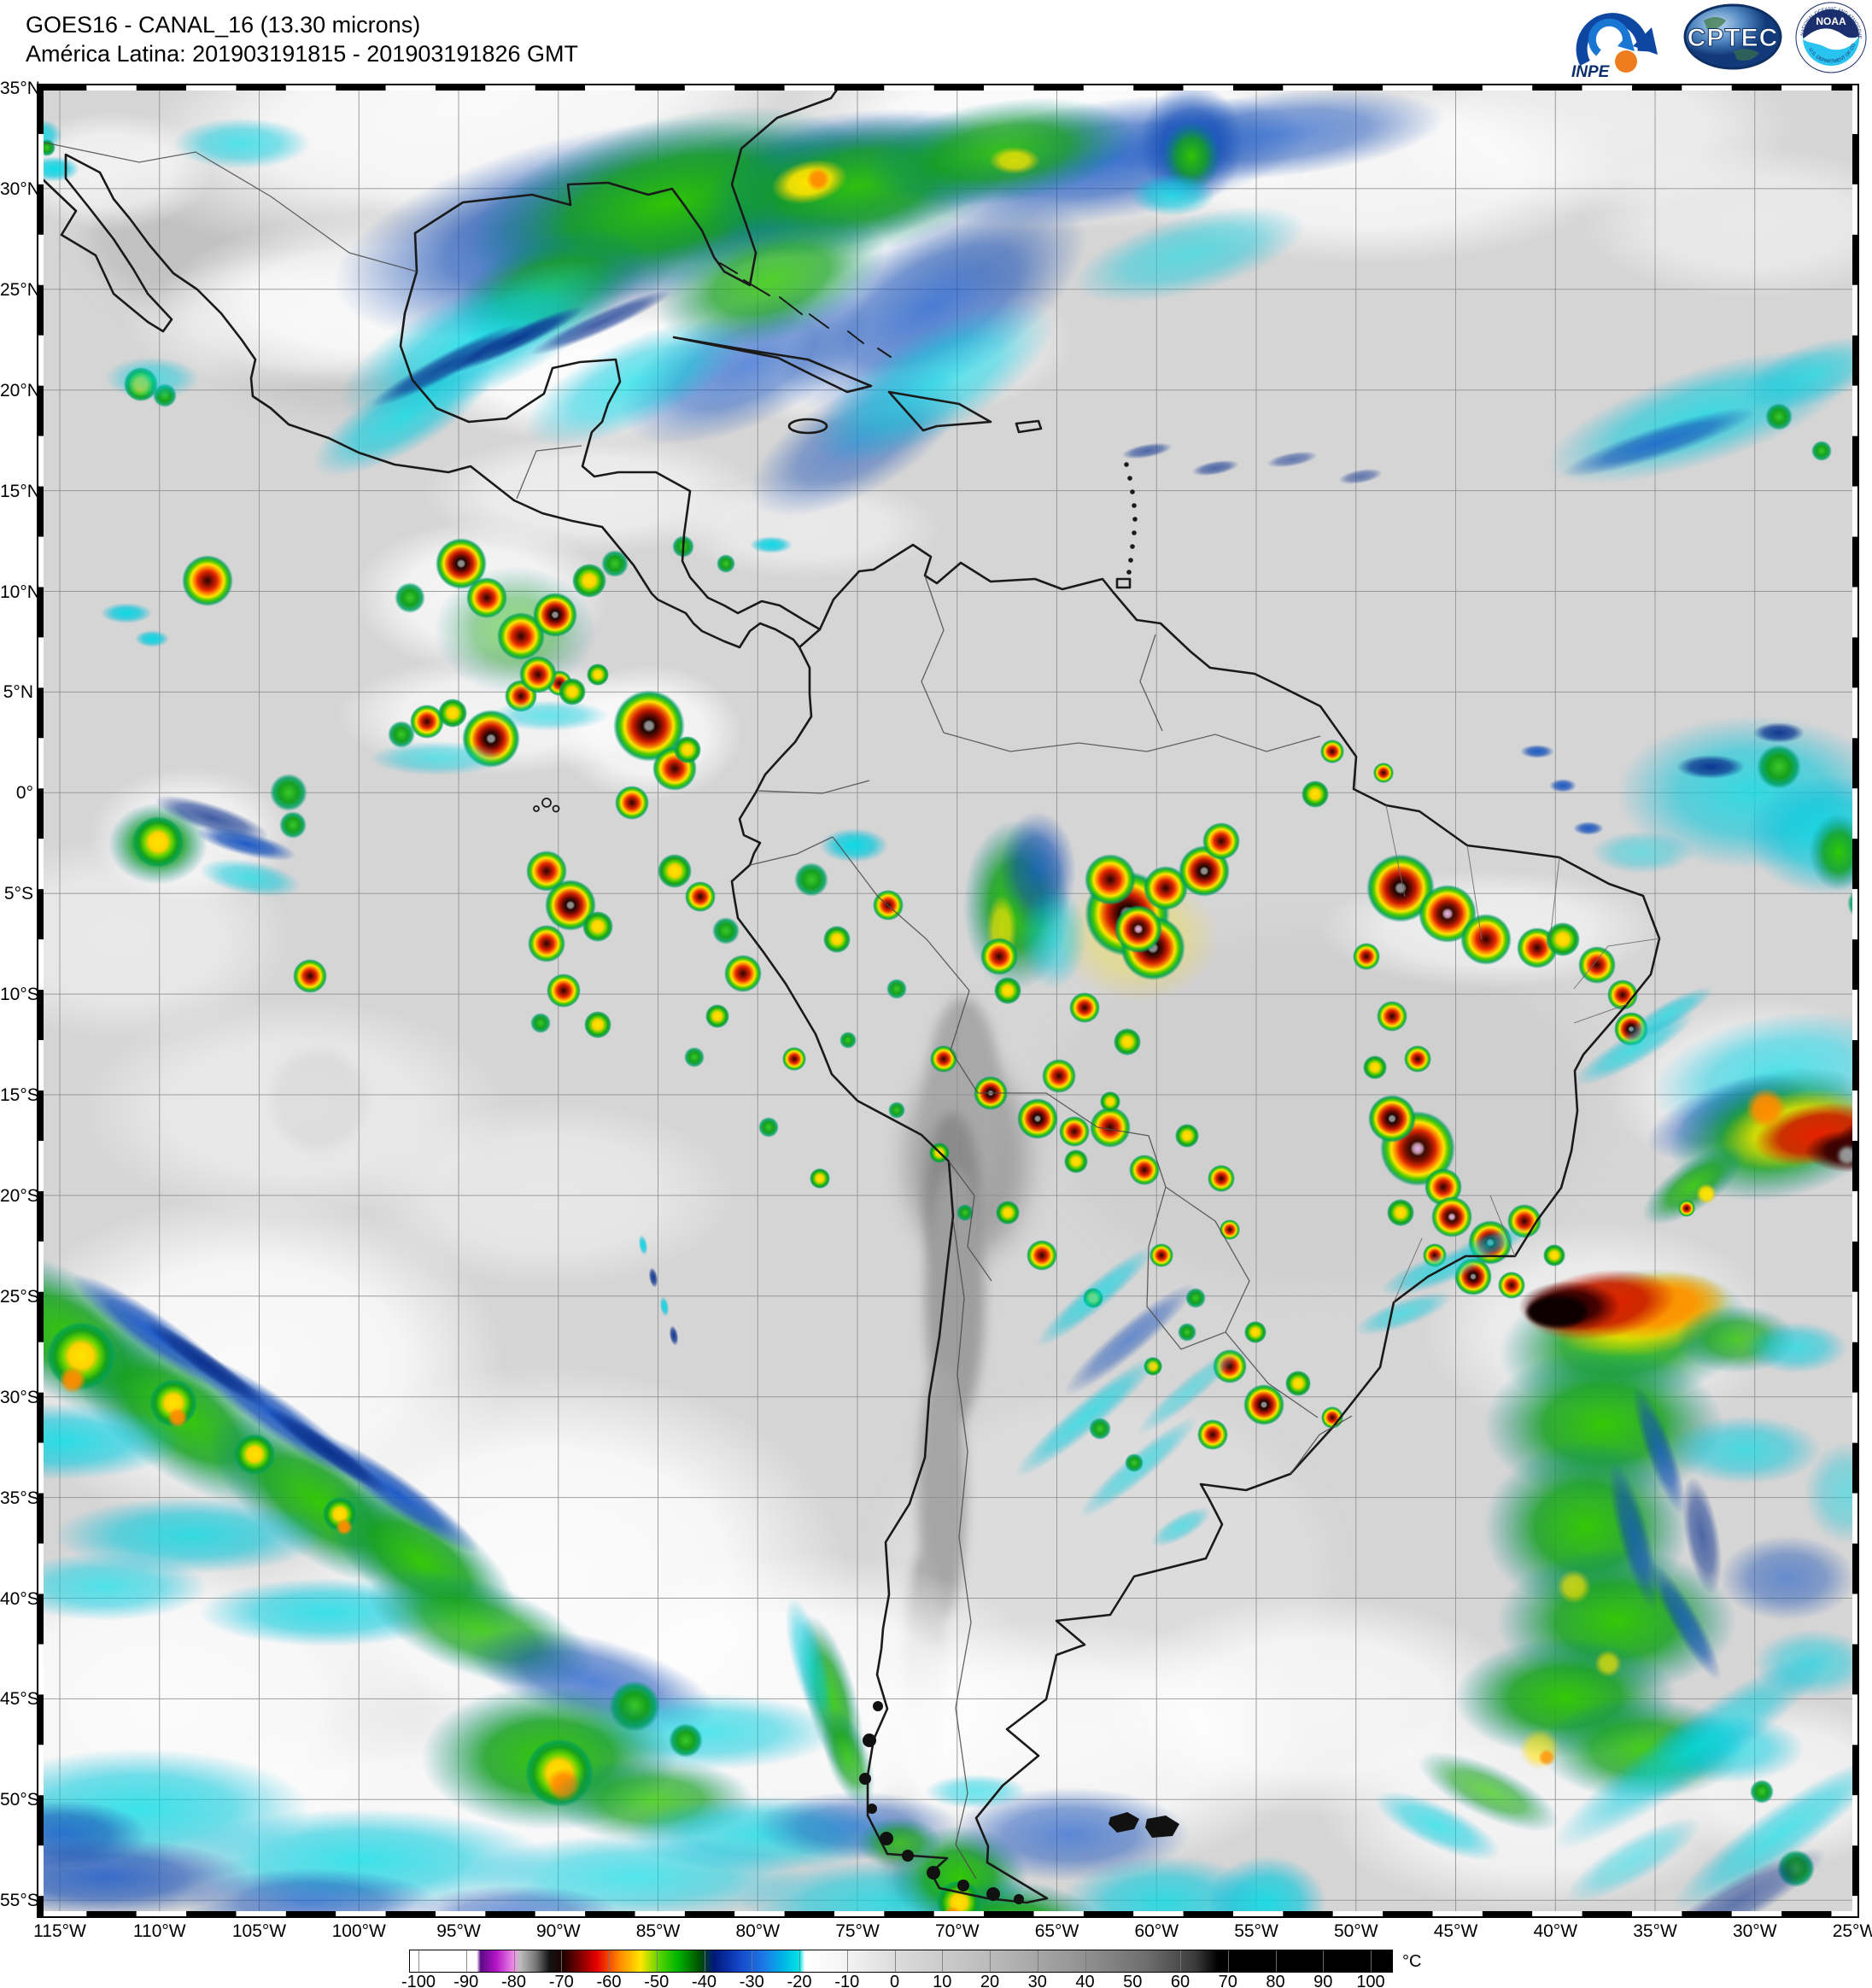  I want to click on colorbar-unit-label: °C, so click(1412, 1961).